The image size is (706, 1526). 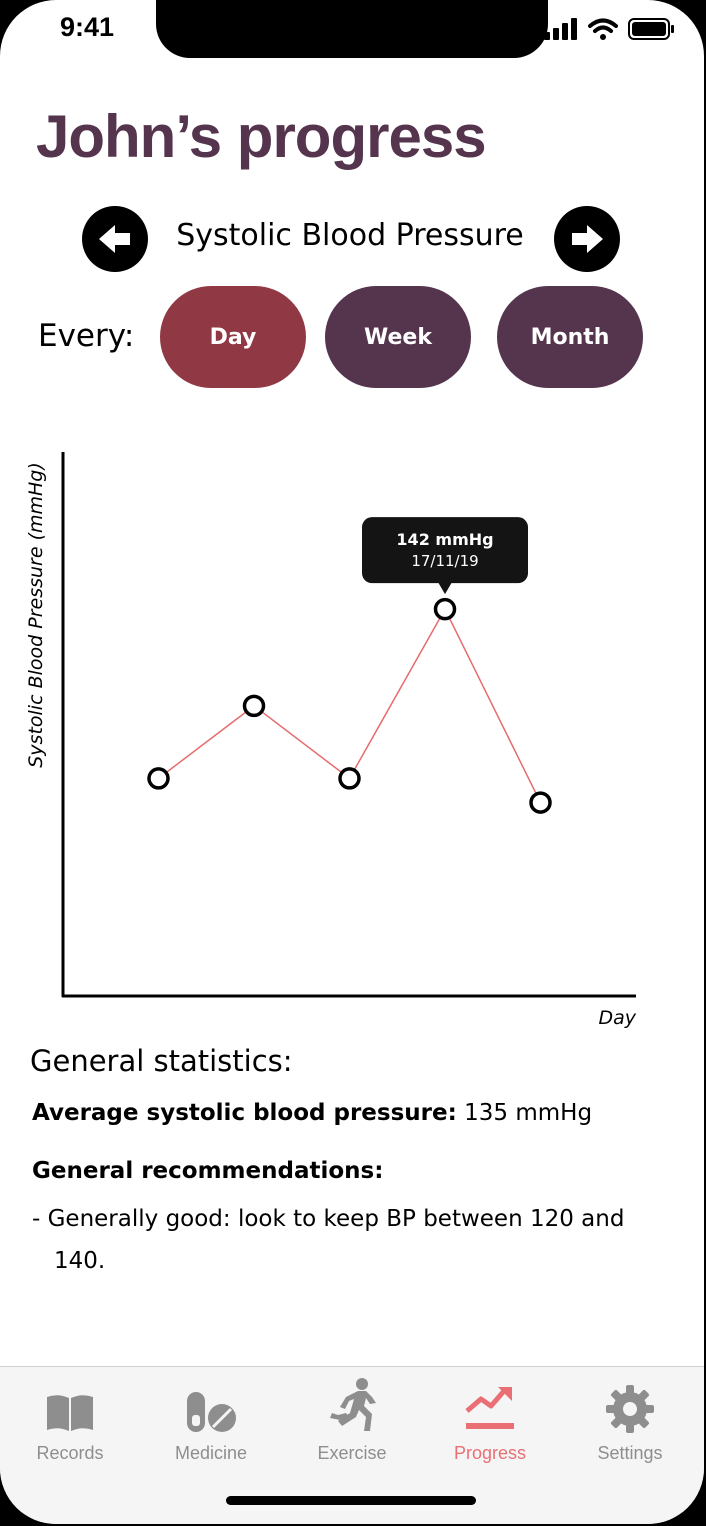 What do you see at coordinates (560, 29) in the screenshot?
I see `signal-icon` at bounding box center [560, 29].